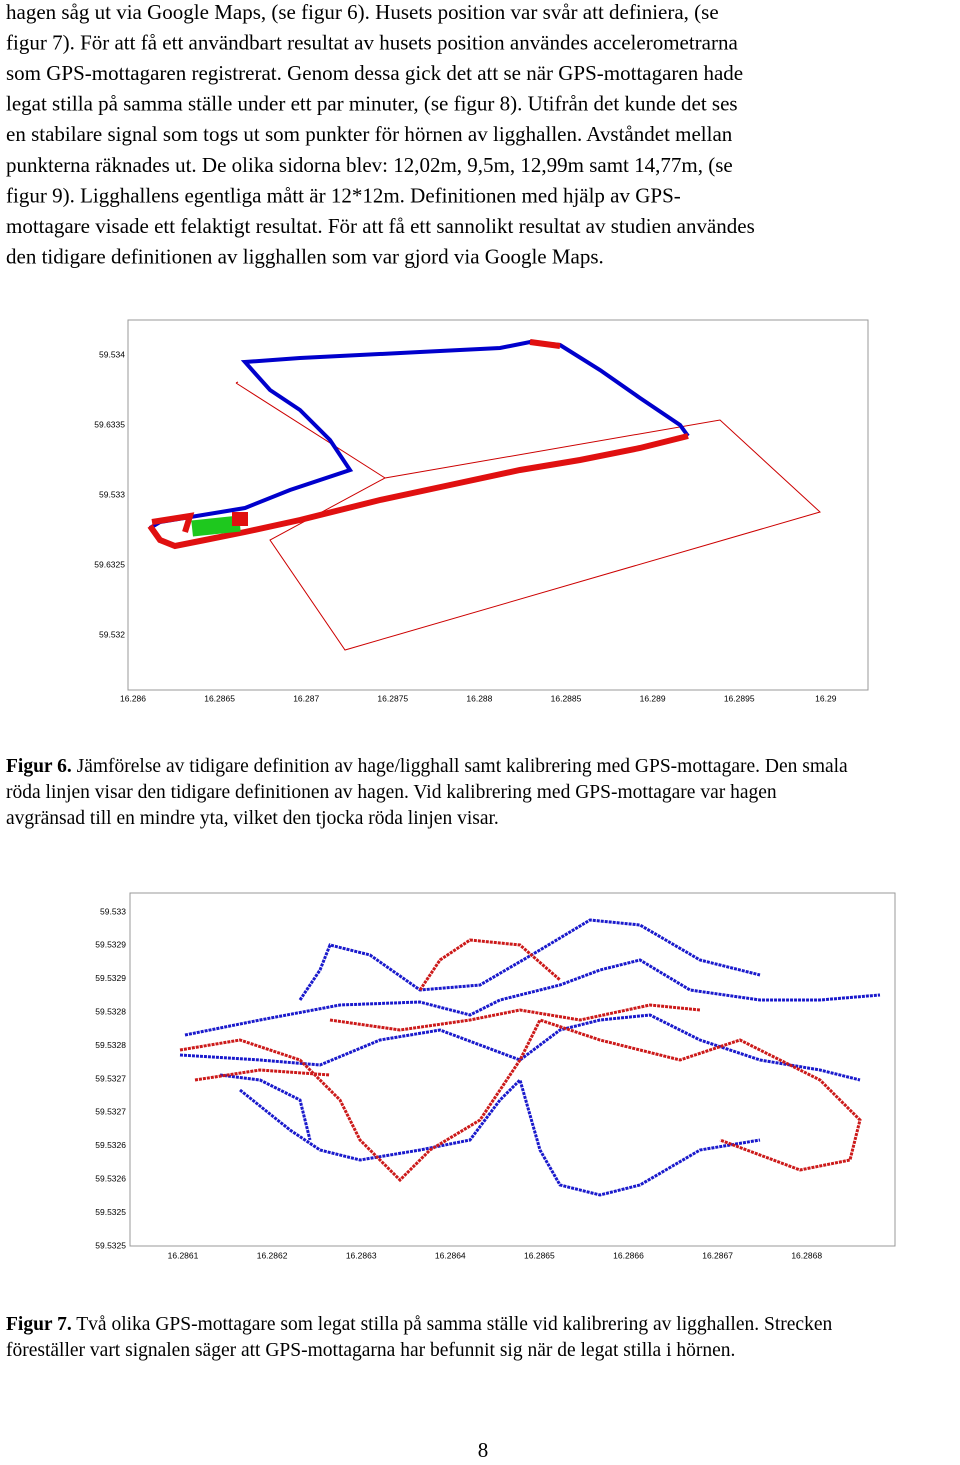 This screenshot has width=960, height=1465. Describe the element at coordinates (628, 1255) in the screenshot. I see `x-tick-label: 16.2866` at that location.